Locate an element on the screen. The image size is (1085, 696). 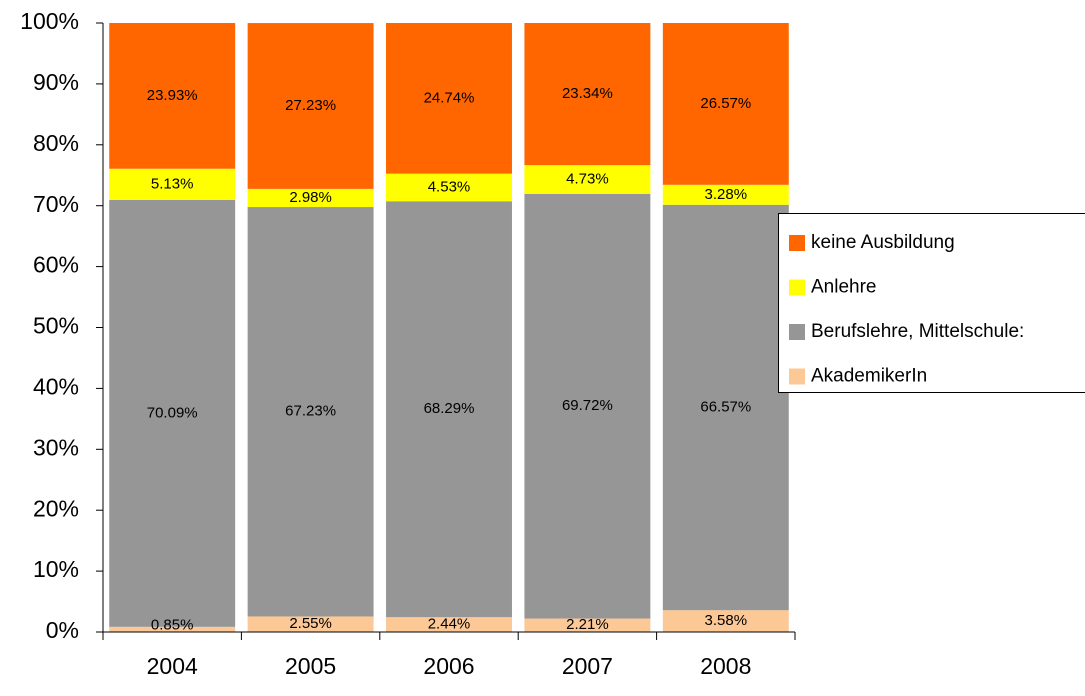
y-tick-label: 20% is located at coordinates (56, 508).